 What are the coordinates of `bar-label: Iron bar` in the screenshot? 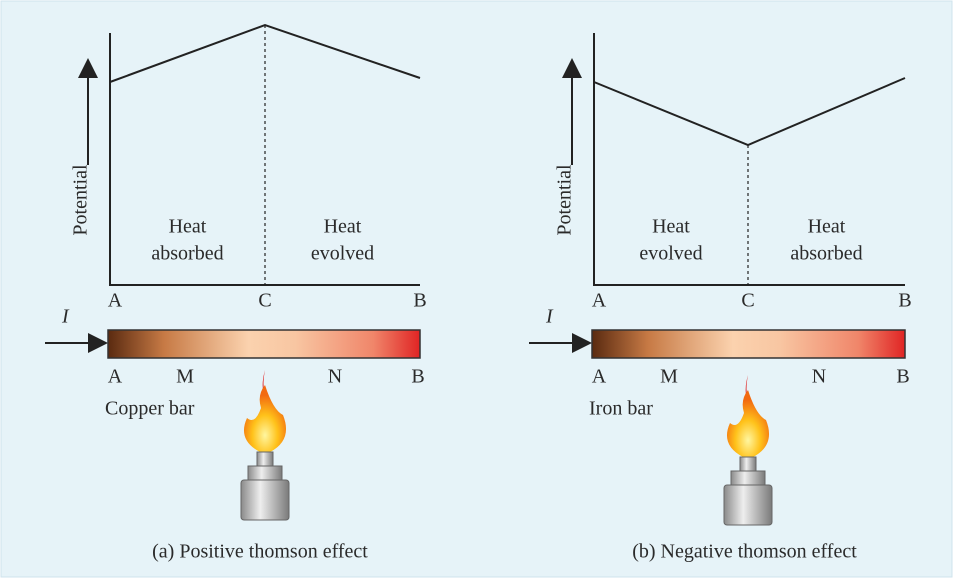 It's located at (621, 409).